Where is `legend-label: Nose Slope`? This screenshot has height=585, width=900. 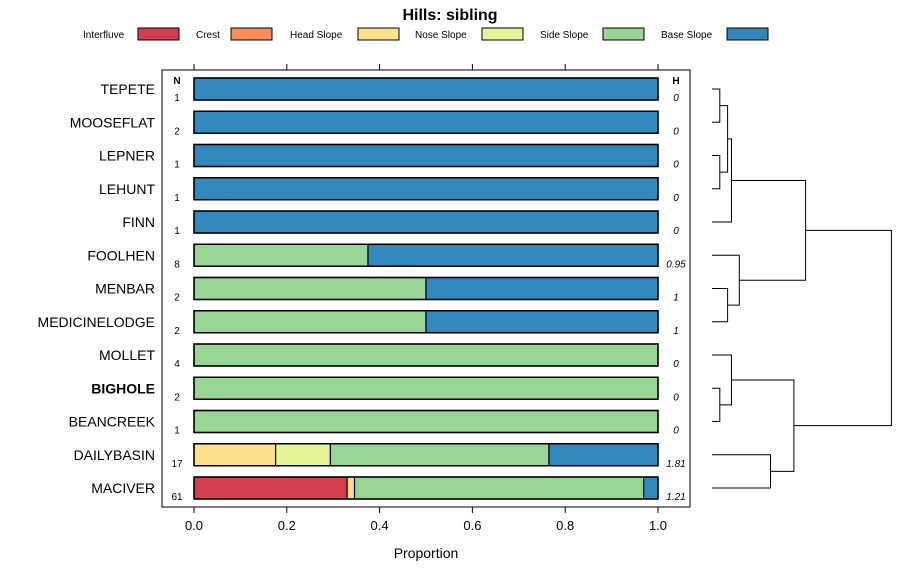
legend-label: Nose Slope is located at coordinates (441, 35).